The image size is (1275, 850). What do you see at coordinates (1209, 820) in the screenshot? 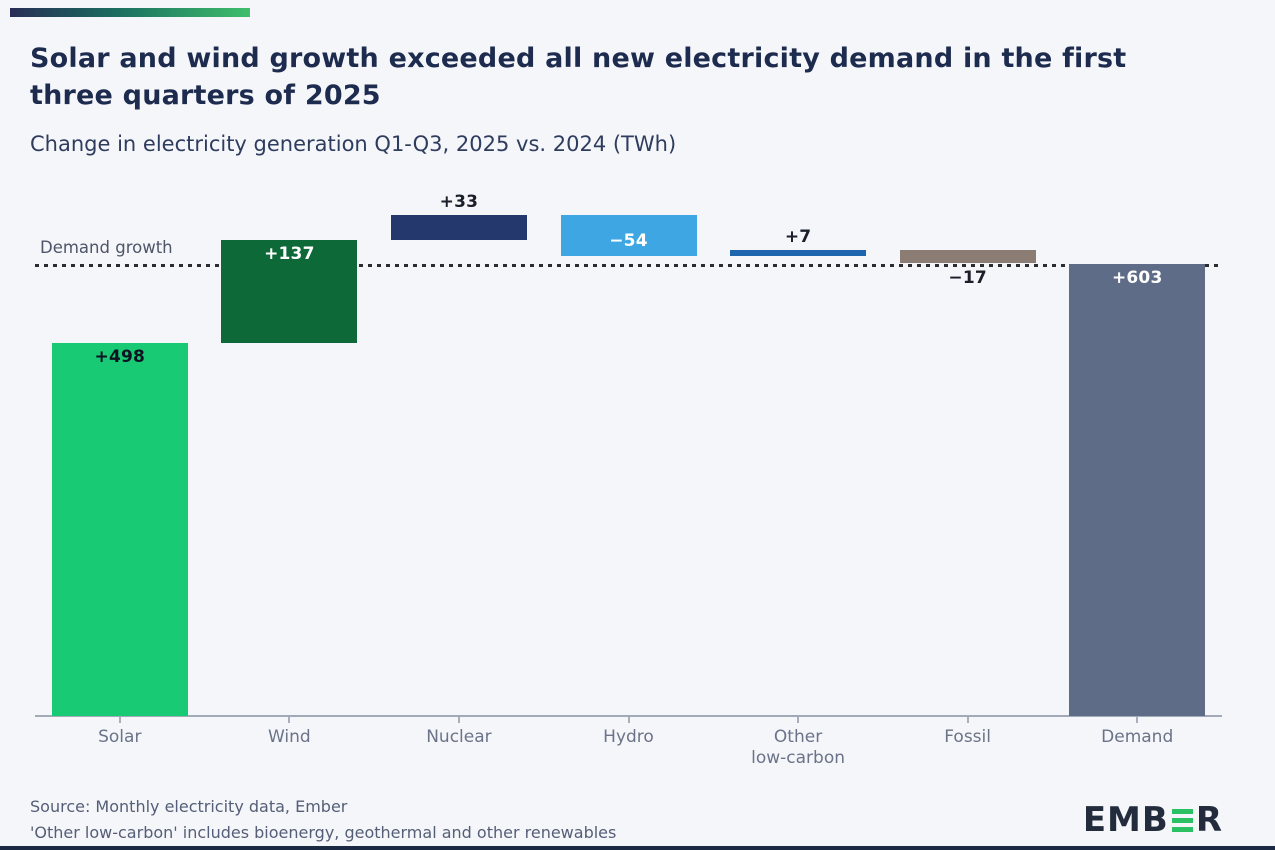
I see `ember-logo-text-right: R` at bounding box center [1209, 820].